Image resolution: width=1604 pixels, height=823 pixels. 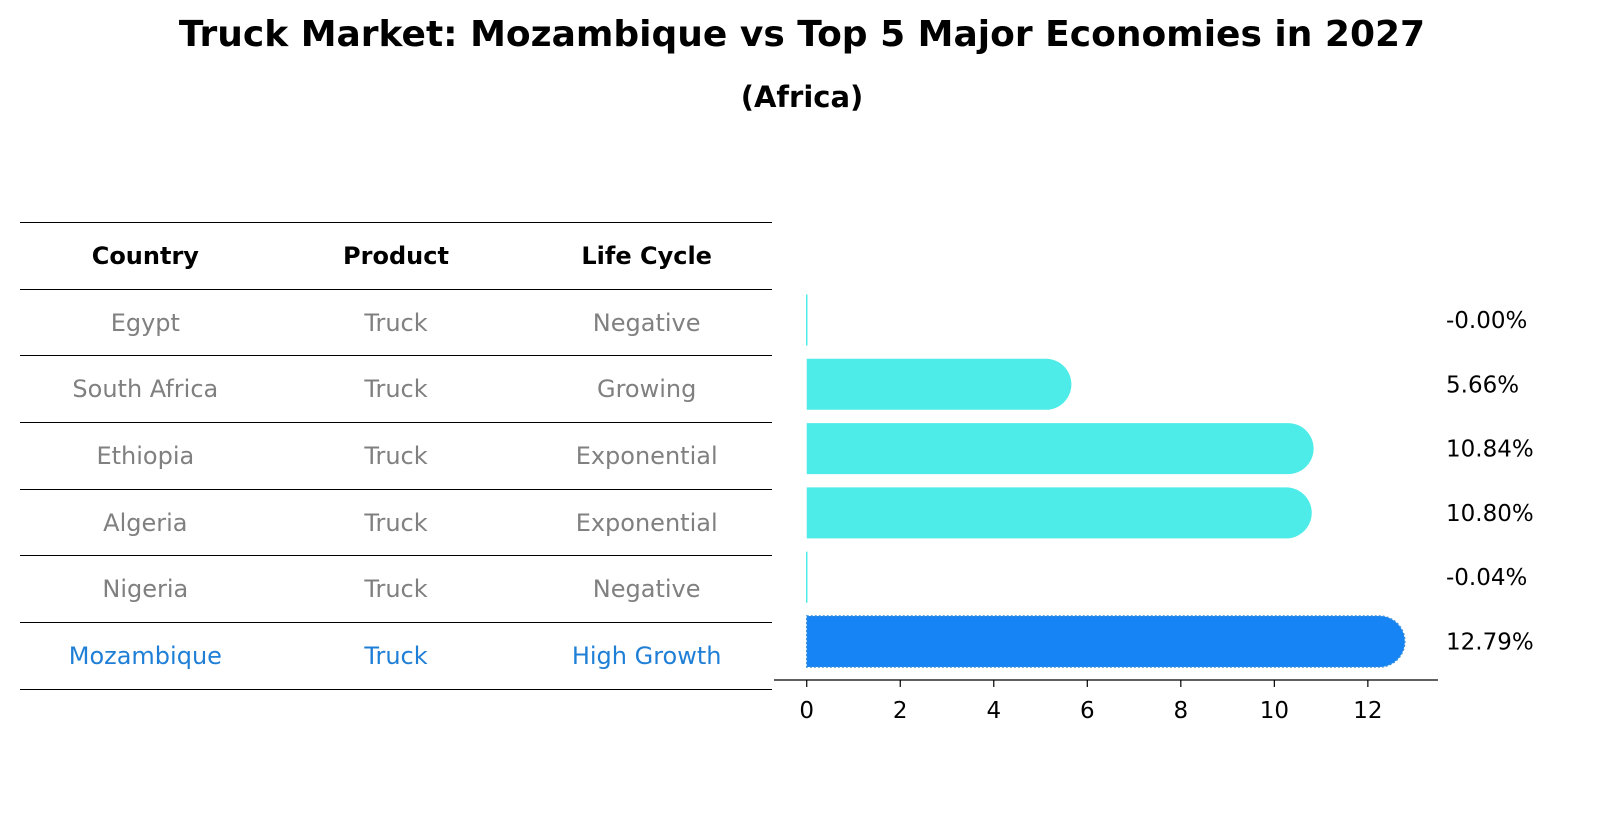 What do you see at coordinates (145, 256) in the screenshot?
I see `header-country: Country` at bounding box center [145, 256].